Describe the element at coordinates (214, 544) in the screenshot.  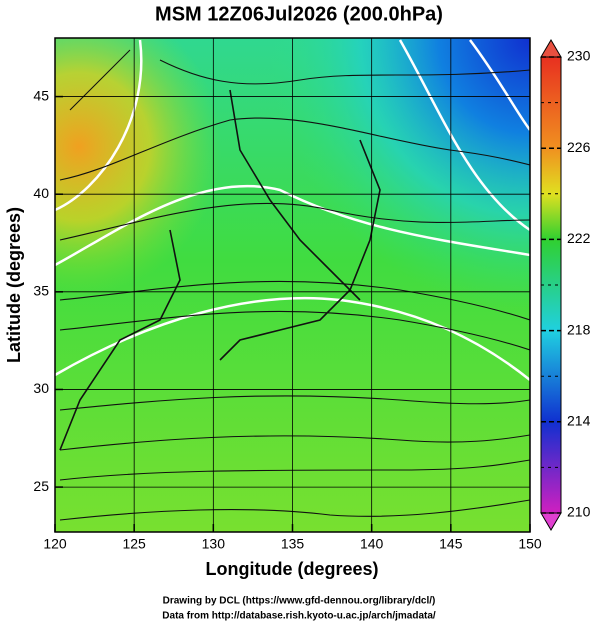
I see `x-tick-label: 130` at that location.